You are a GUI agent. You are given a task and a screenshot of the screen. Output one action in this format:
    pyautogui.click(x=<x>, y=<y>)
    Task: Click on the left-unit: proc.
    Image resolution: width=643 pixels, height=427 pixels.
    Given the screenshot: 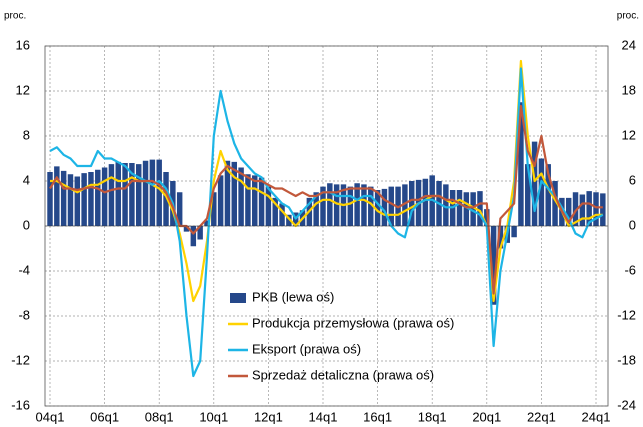 What is the action you would take?
    pyautogui.click(x=15, y=16)
    